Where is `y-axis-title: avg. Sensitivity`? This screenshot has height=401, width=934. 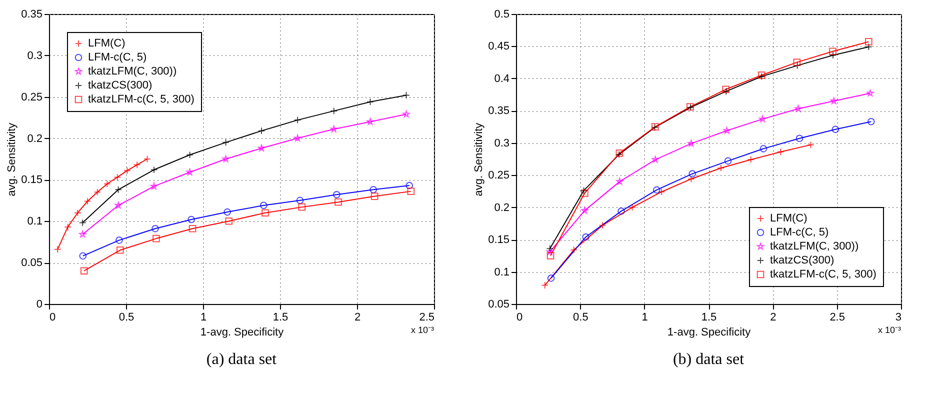
y-axis-title: avg. Sensitivity is located at coordinates (12, 159).